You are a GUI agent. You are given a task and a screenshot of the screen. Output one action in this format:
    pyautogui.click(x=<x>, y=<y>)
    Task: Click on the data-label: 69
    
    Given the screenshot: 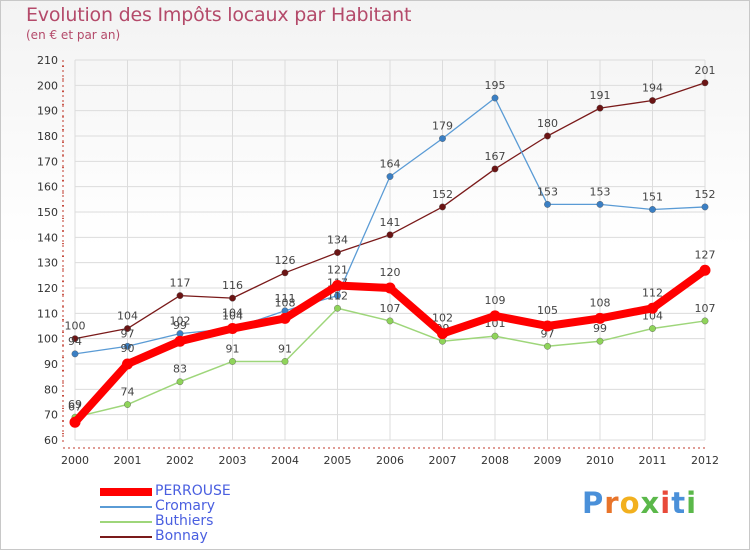 What is the action you would take?
    pyautogui.click(x=75, y=404)
    